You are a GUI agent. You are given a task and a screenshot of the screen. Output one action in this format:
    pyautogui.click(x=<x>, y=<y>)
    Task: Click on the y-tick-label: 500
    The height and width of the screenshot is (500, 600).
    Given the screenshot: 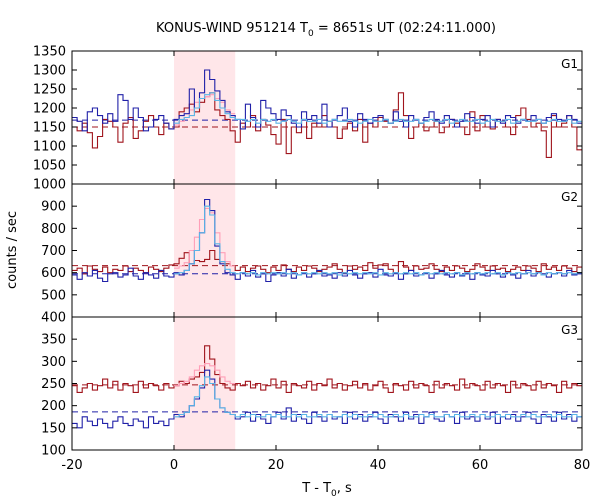 What is the action you would take?
    pyautogui.click(x=53, y=295)
    